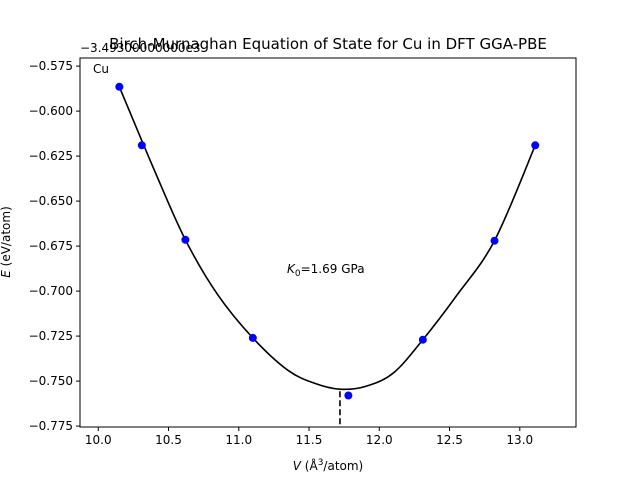 Image resolution: width=640 pixels, height=480 pixels. I want to click on y-offset-text: −3.49300000000e3, so click(140, 48).